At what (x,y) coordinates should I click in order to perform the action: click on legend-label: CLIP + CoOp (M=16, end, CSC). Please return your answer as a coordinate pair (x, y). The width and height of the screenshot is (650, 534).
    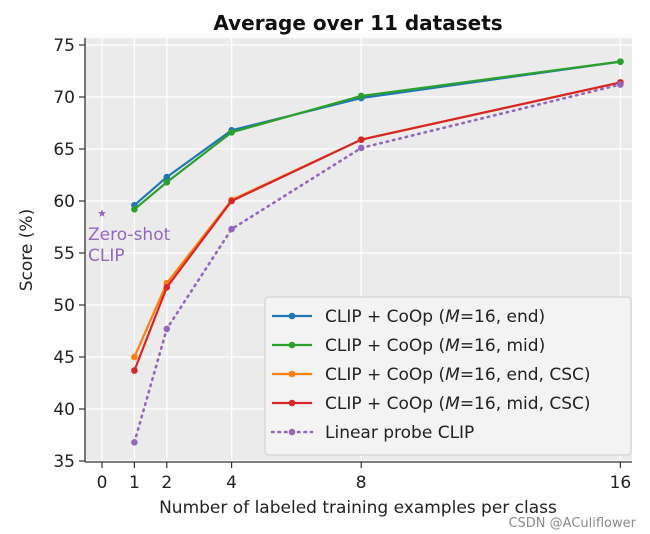
    Looking at the image, I should click on (458, 375).